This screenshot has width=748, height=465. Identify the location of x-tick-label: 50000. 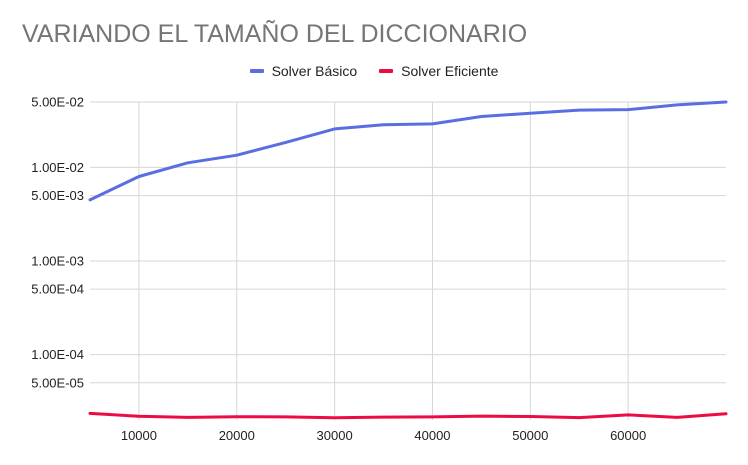
(530, 435).